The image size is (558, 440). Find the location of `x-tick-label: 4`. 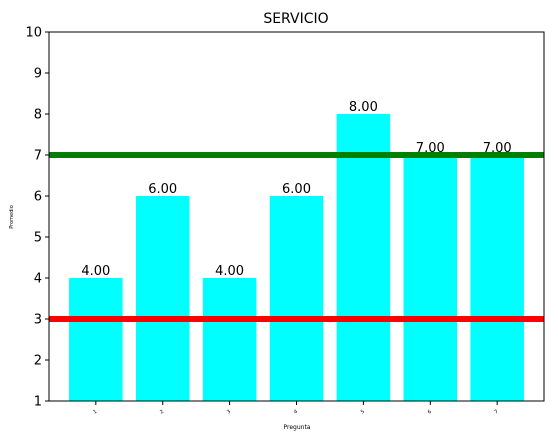

x-tick-label: 4 is located at coordinates (296, 412).